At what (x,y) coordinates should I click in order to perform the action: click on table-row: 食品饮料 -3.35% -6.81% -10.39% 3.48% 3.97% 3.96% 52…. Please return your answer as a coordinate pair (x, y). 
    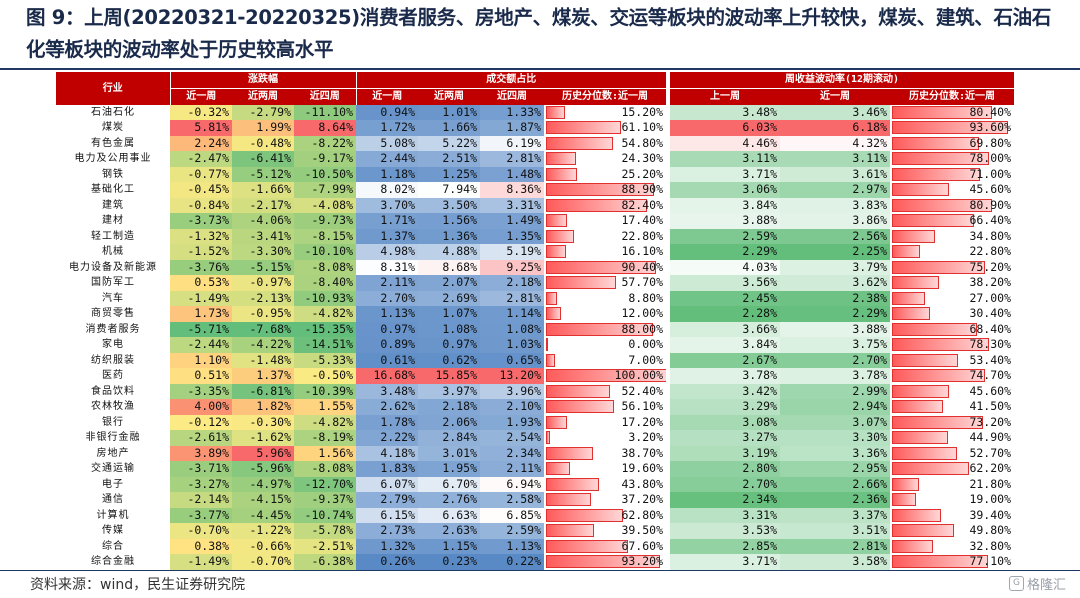
    Looking at the image, I should click on (535, 391).